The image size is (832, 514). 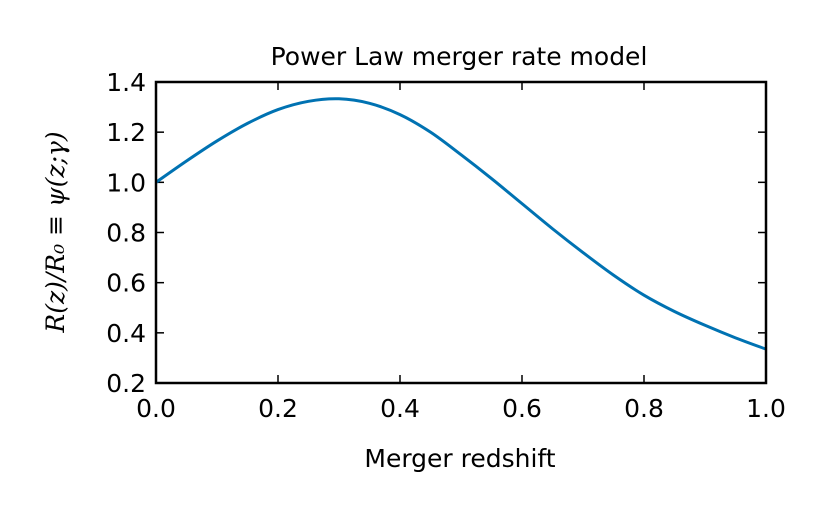 What do you see at coordinates (766, 408) in the screenshot?
I see `x-tick-label: 1.0` at bounding box center [766, 408].